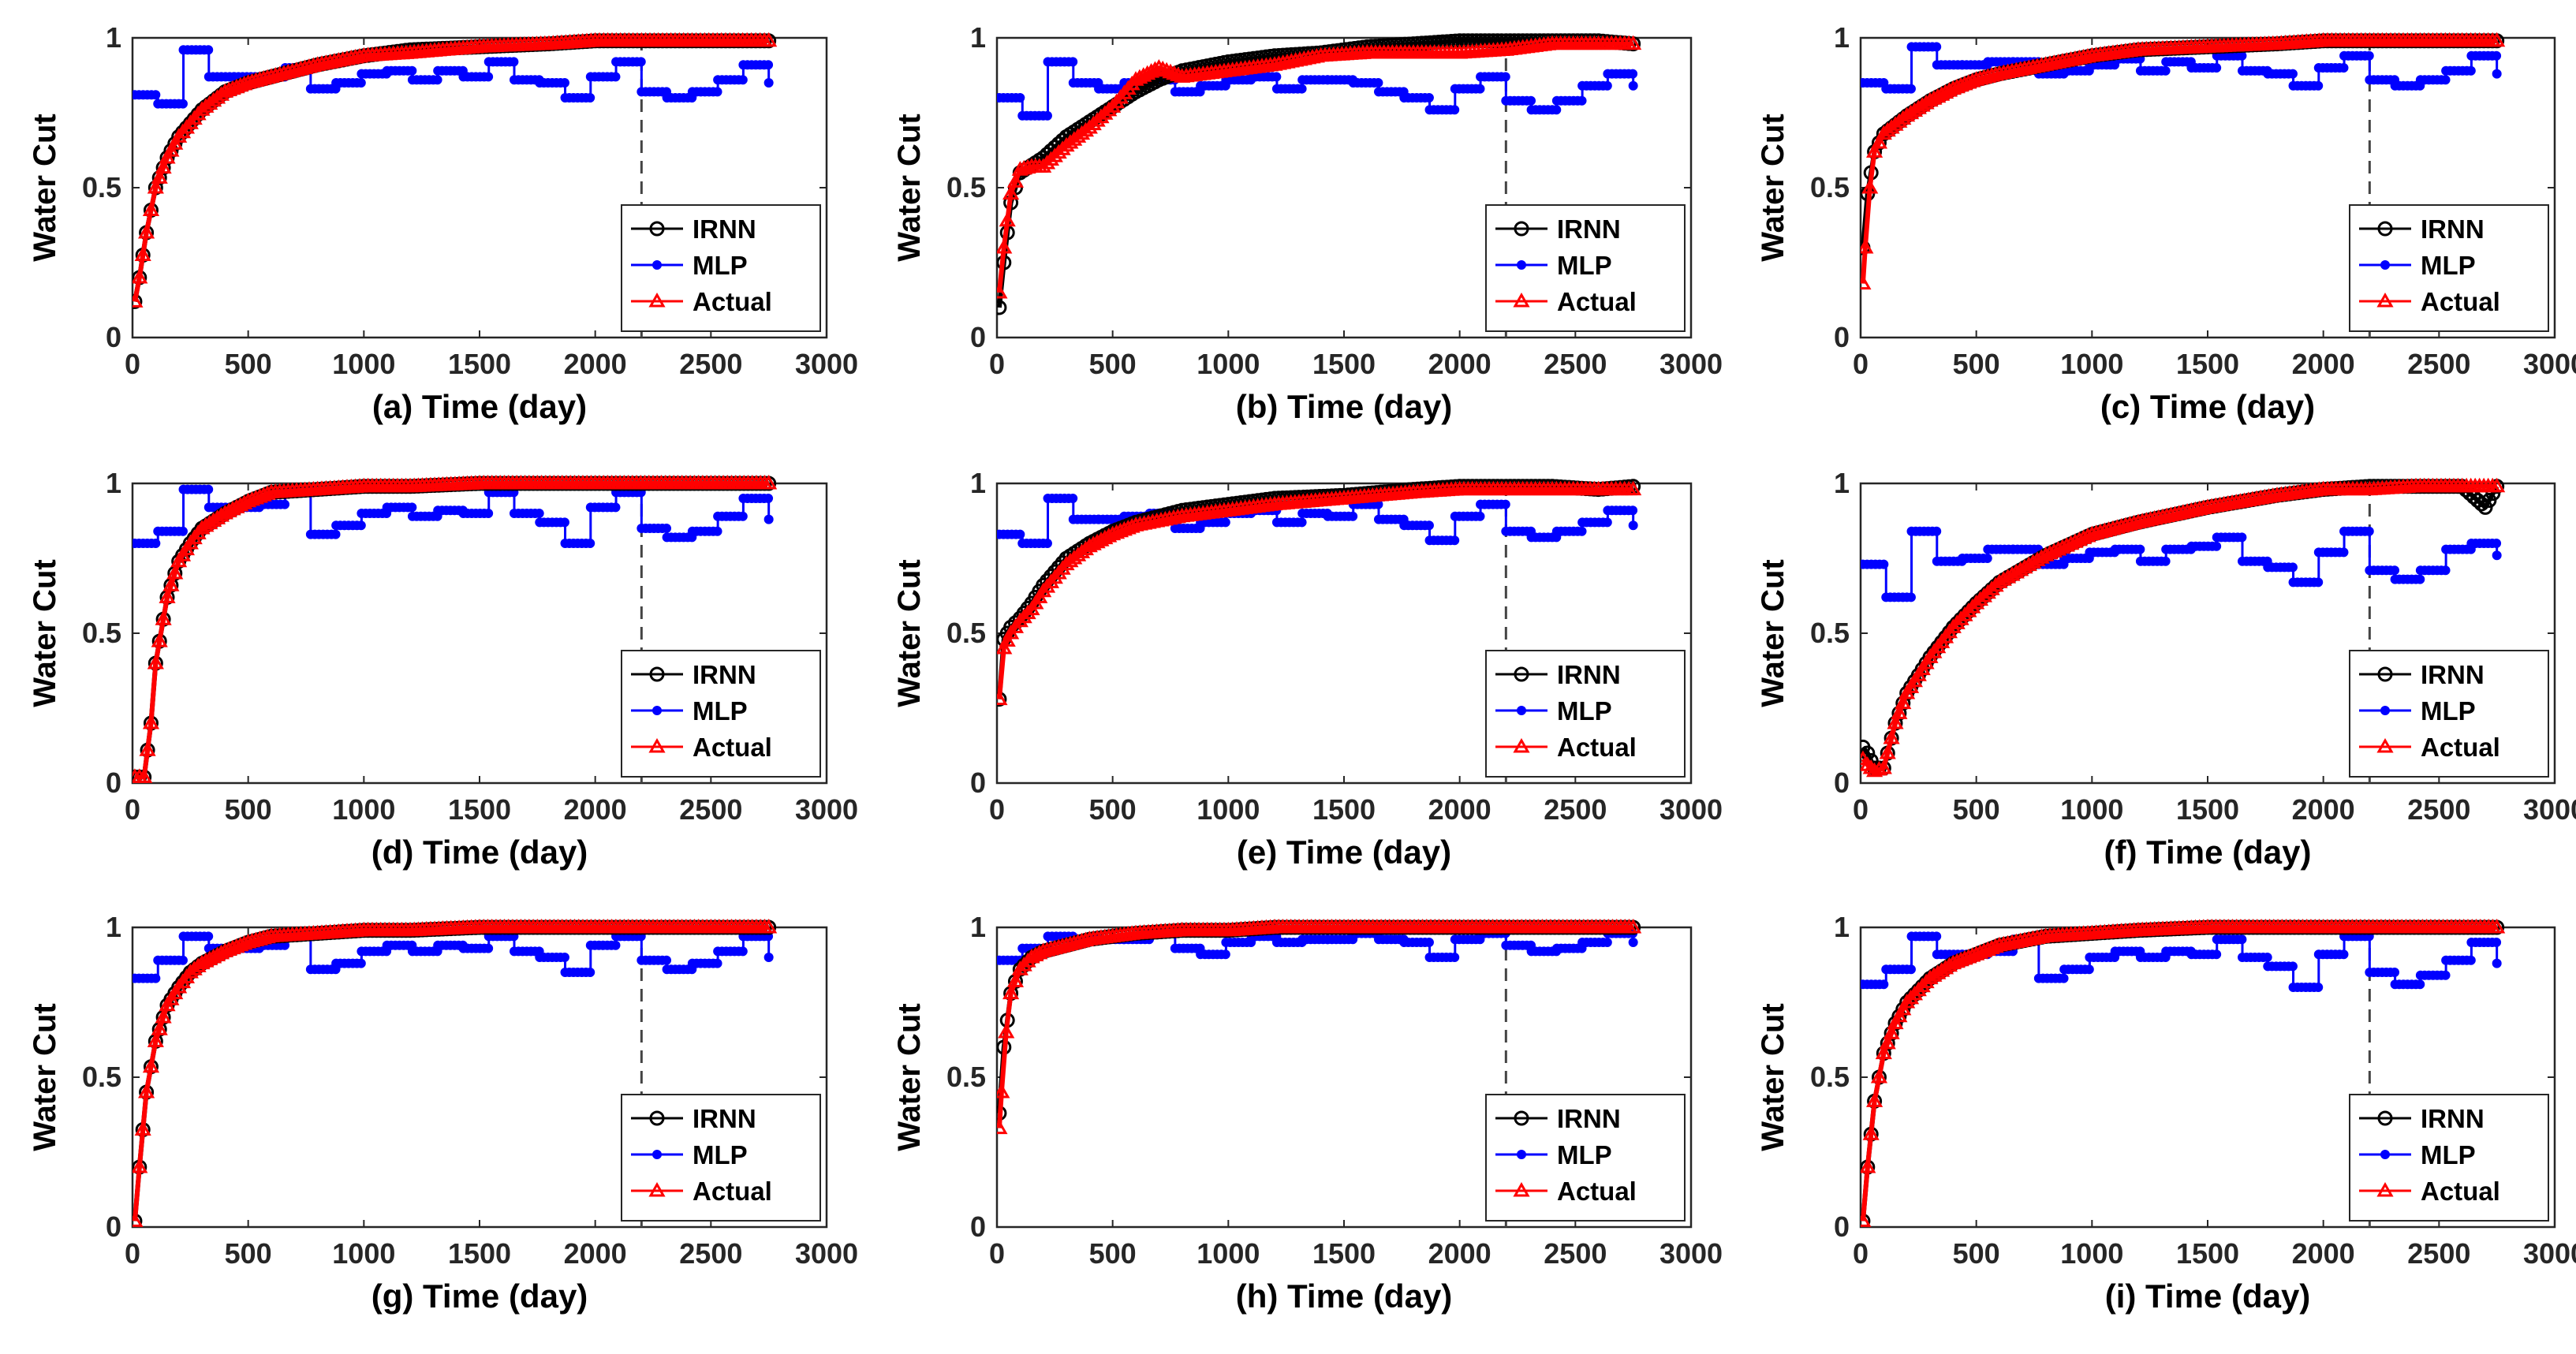 The image size is (2576, 1354). I want to click on series-mlp, so click(453, 516).